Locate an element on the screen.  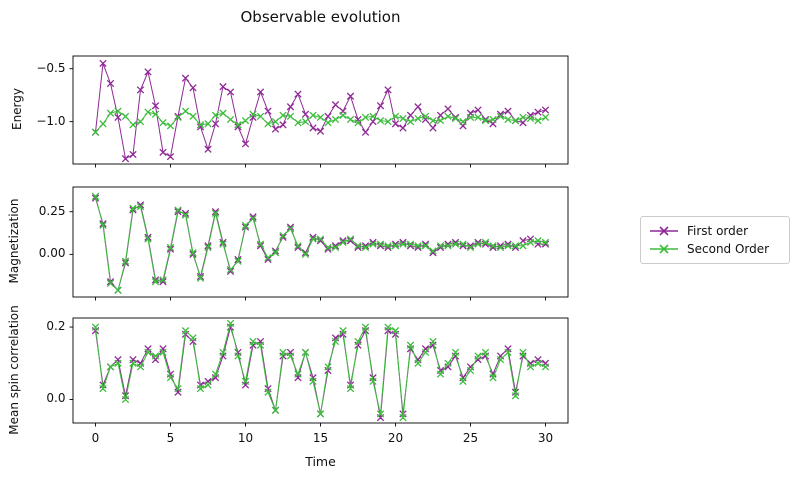
series-markers-second-order-energy is located at coordinates (320, 121).